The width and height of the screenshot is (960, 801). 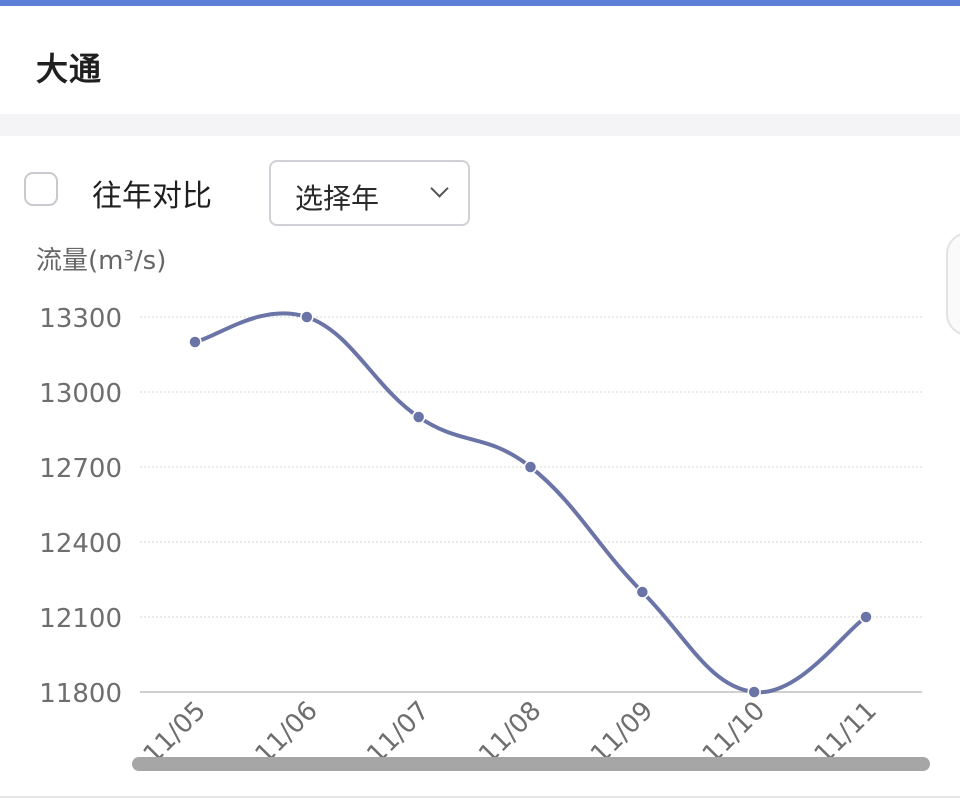 What do you see at coordinates (152, 196) in the screenshot?
I see `compare-label: 往年对比` at bounding box center [152, 196].